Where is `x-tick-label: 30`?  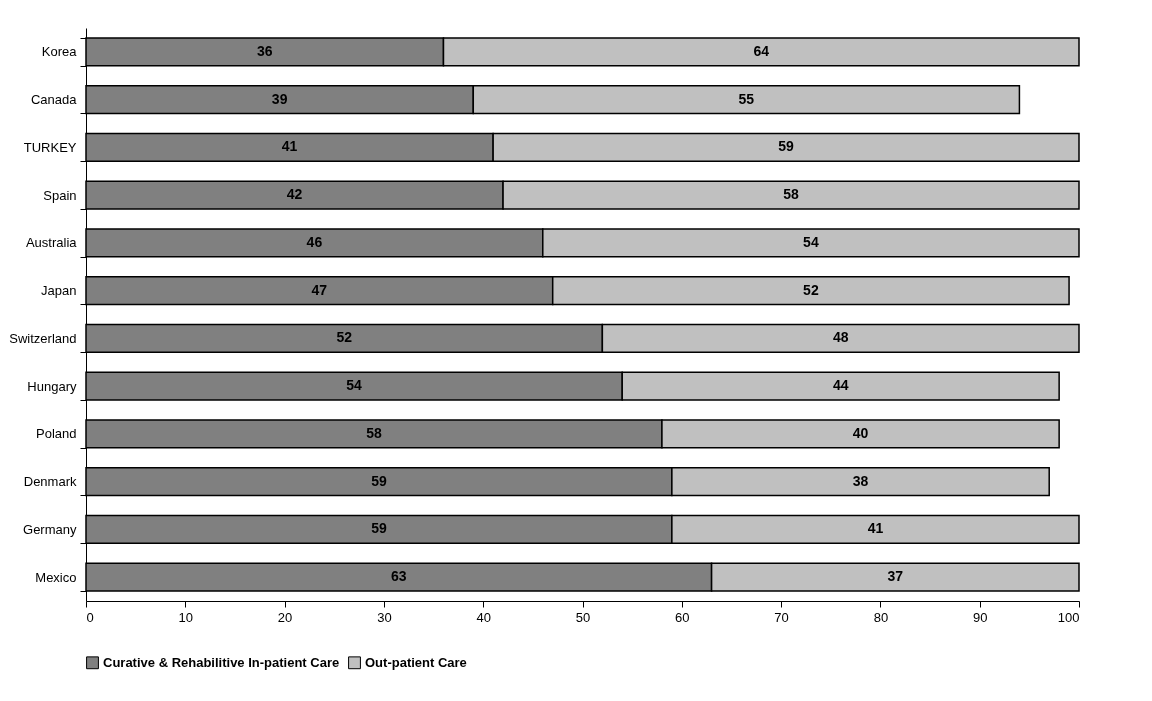
x-tick-label: 30 is located at coordinates (384, 617).